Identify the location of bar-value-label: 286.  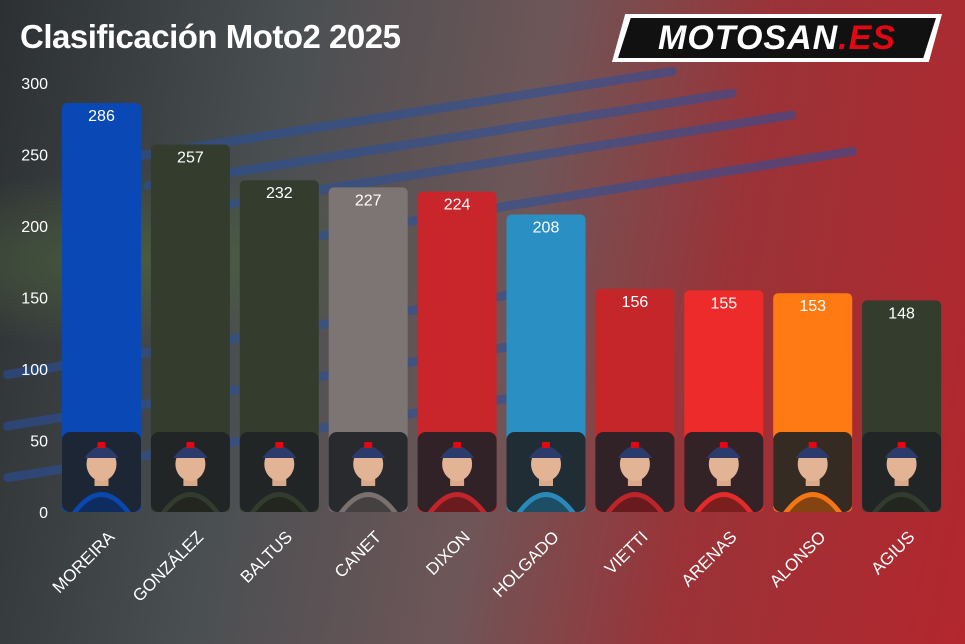
(101, 116).